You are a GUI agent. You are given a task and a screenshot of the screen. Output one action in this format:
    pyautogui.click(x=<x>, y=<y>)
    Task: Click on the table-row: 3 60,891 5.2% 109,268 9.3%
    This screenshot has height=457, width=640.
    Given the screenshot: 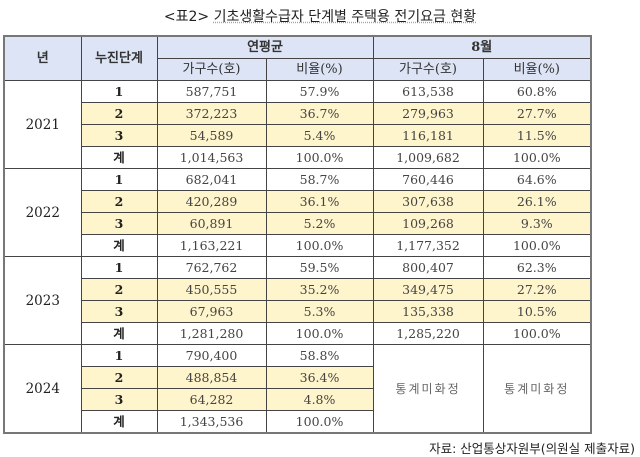 What is the action you would take?
    pyautogui.click(x=298, y=223)
    